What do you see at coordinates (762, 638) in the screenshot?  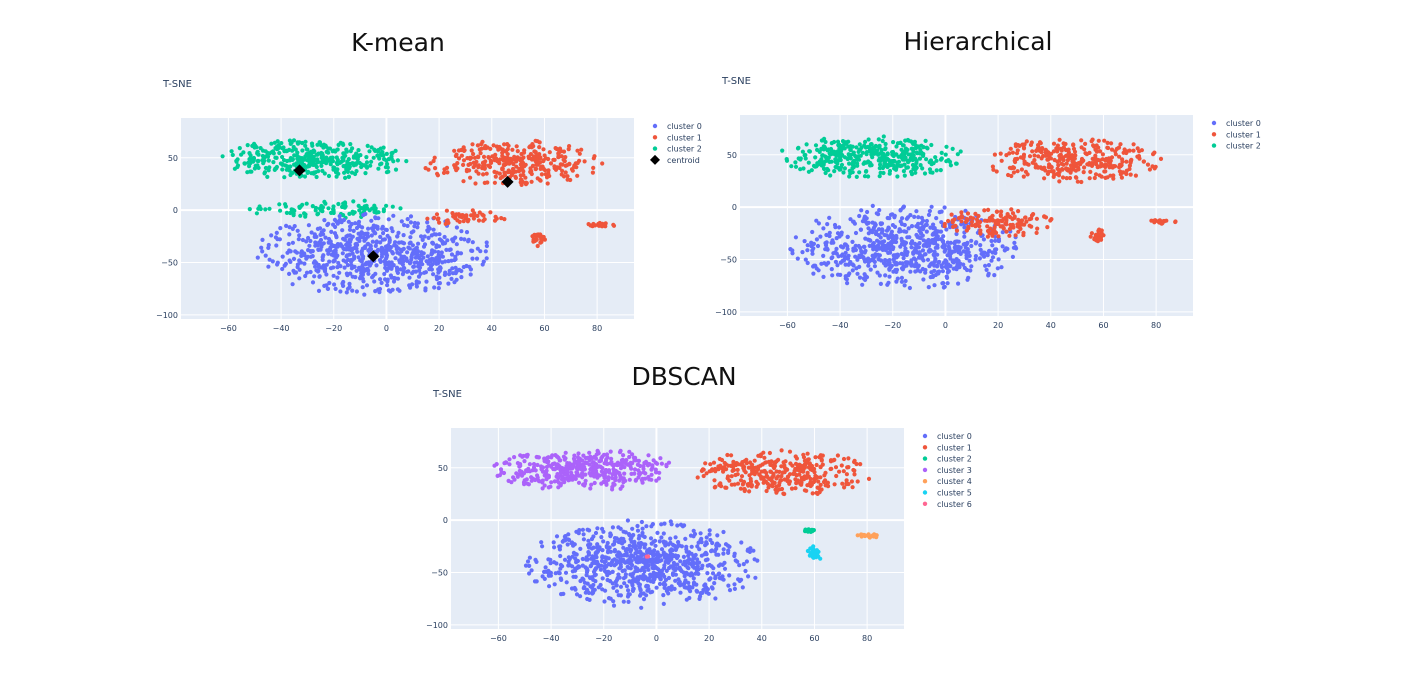 I see `x-tick-label: 40` at bounding box center [762, 638].